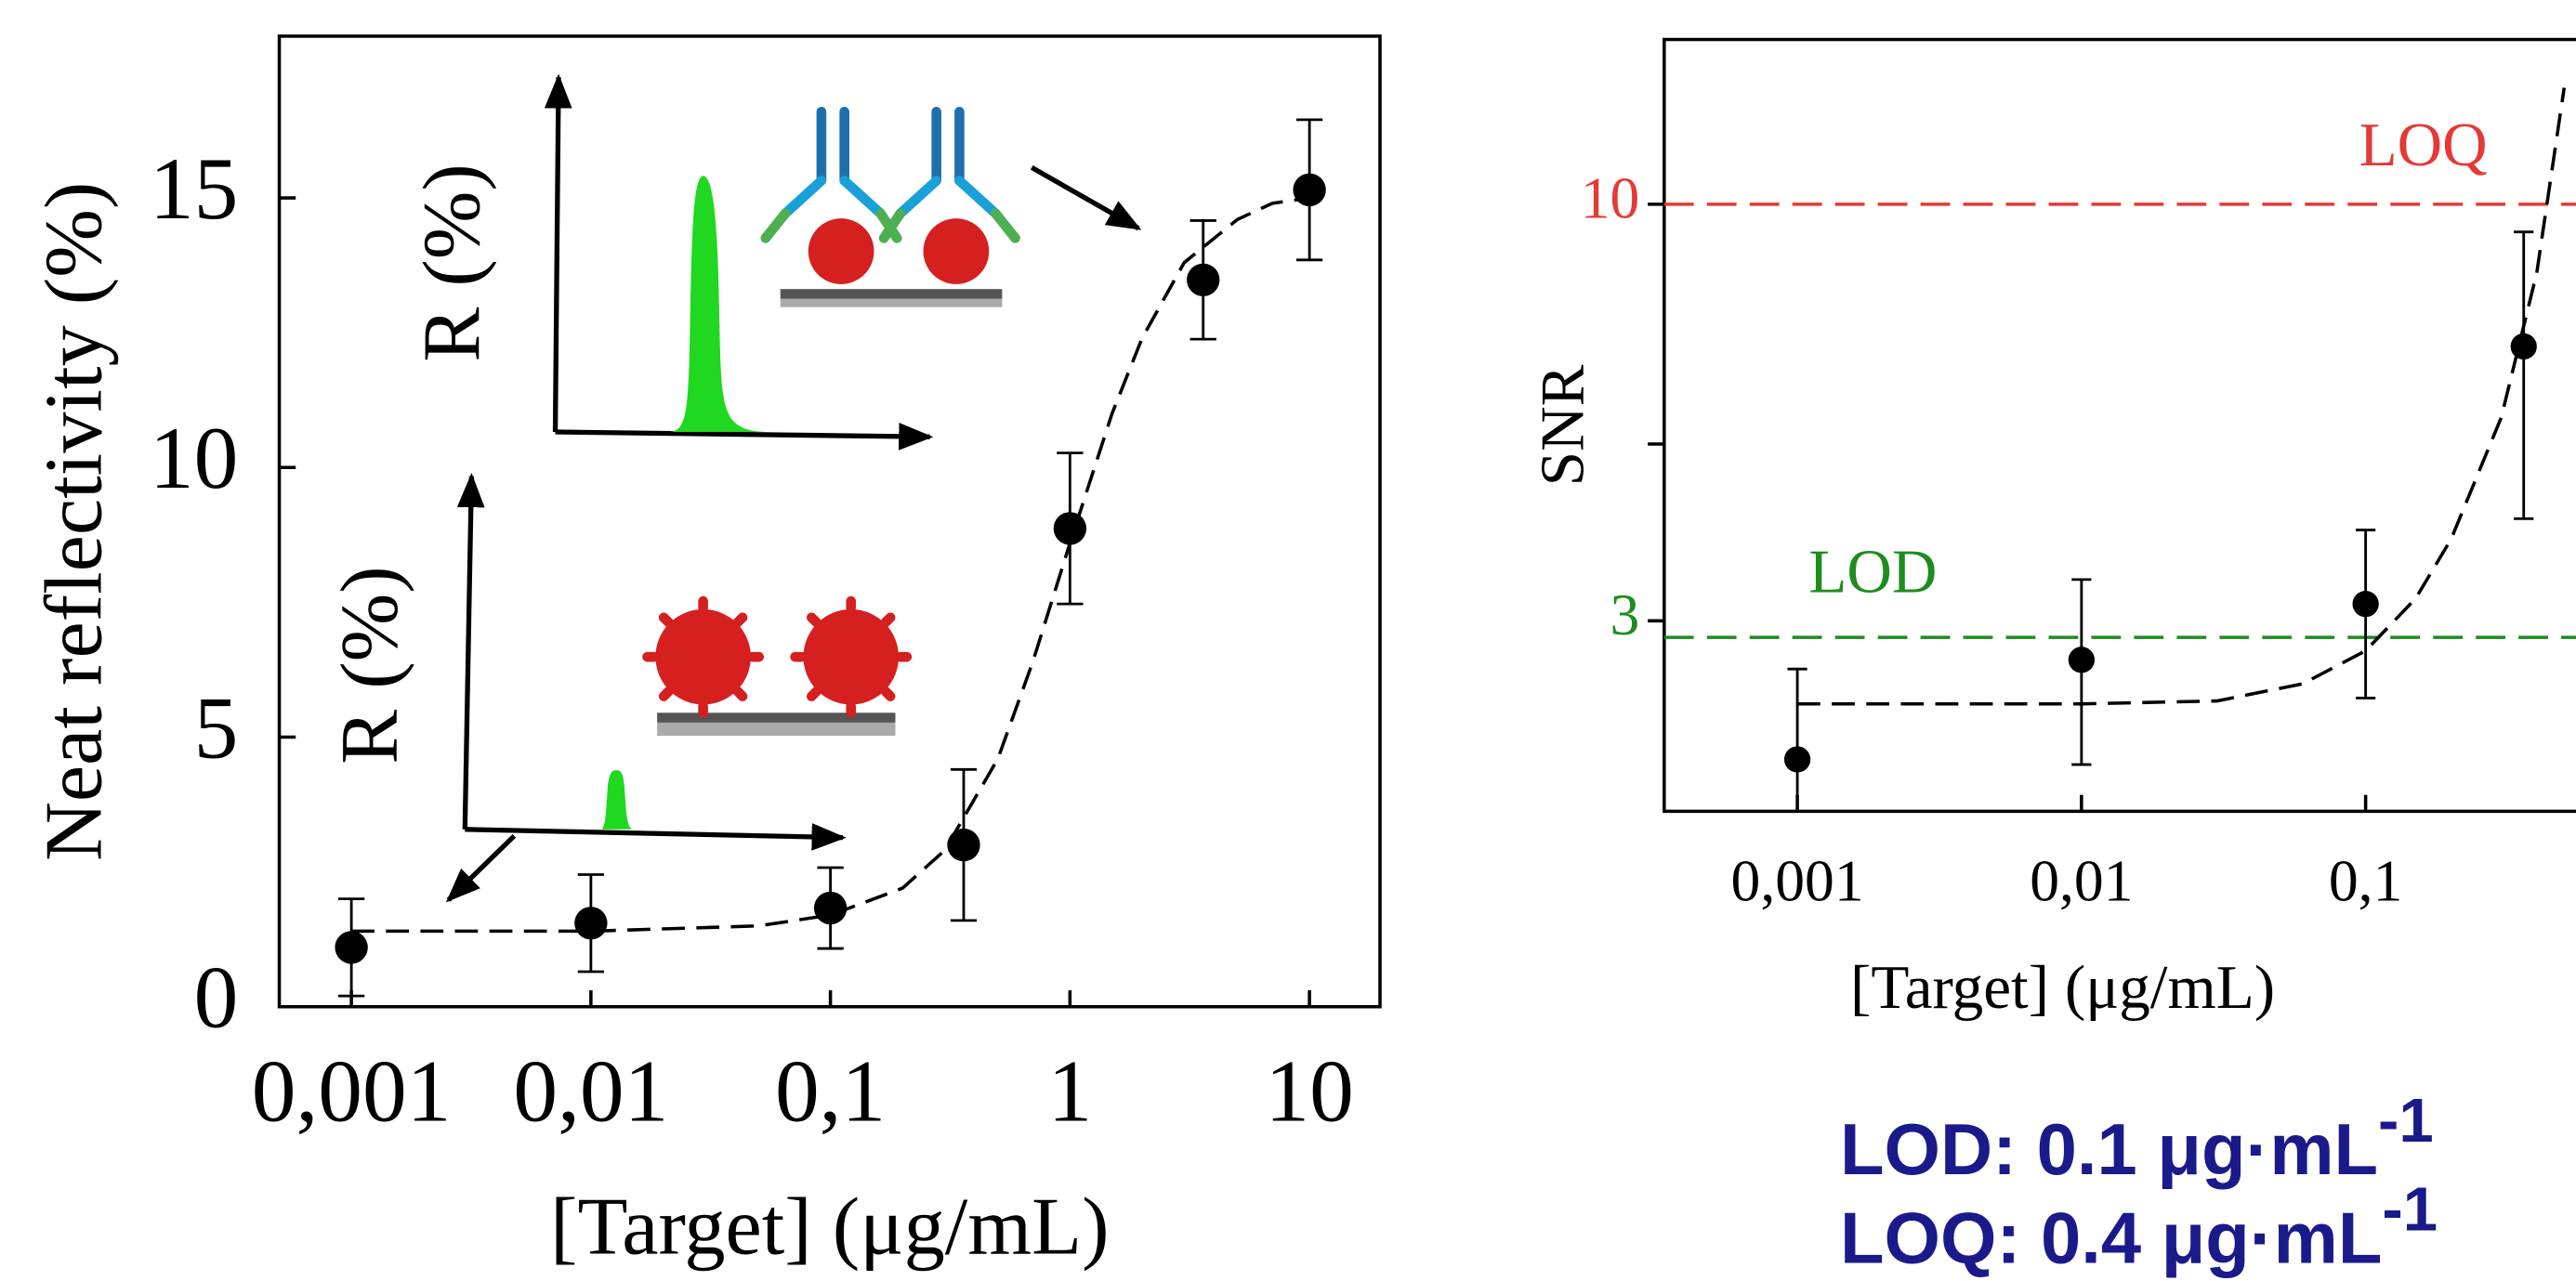 This screenshot has height=1281, width=2576. What do you see at coordinates (194, 189) in the screenshot?
I see `y-tick-label: 15` at bounding box center [194, 189].